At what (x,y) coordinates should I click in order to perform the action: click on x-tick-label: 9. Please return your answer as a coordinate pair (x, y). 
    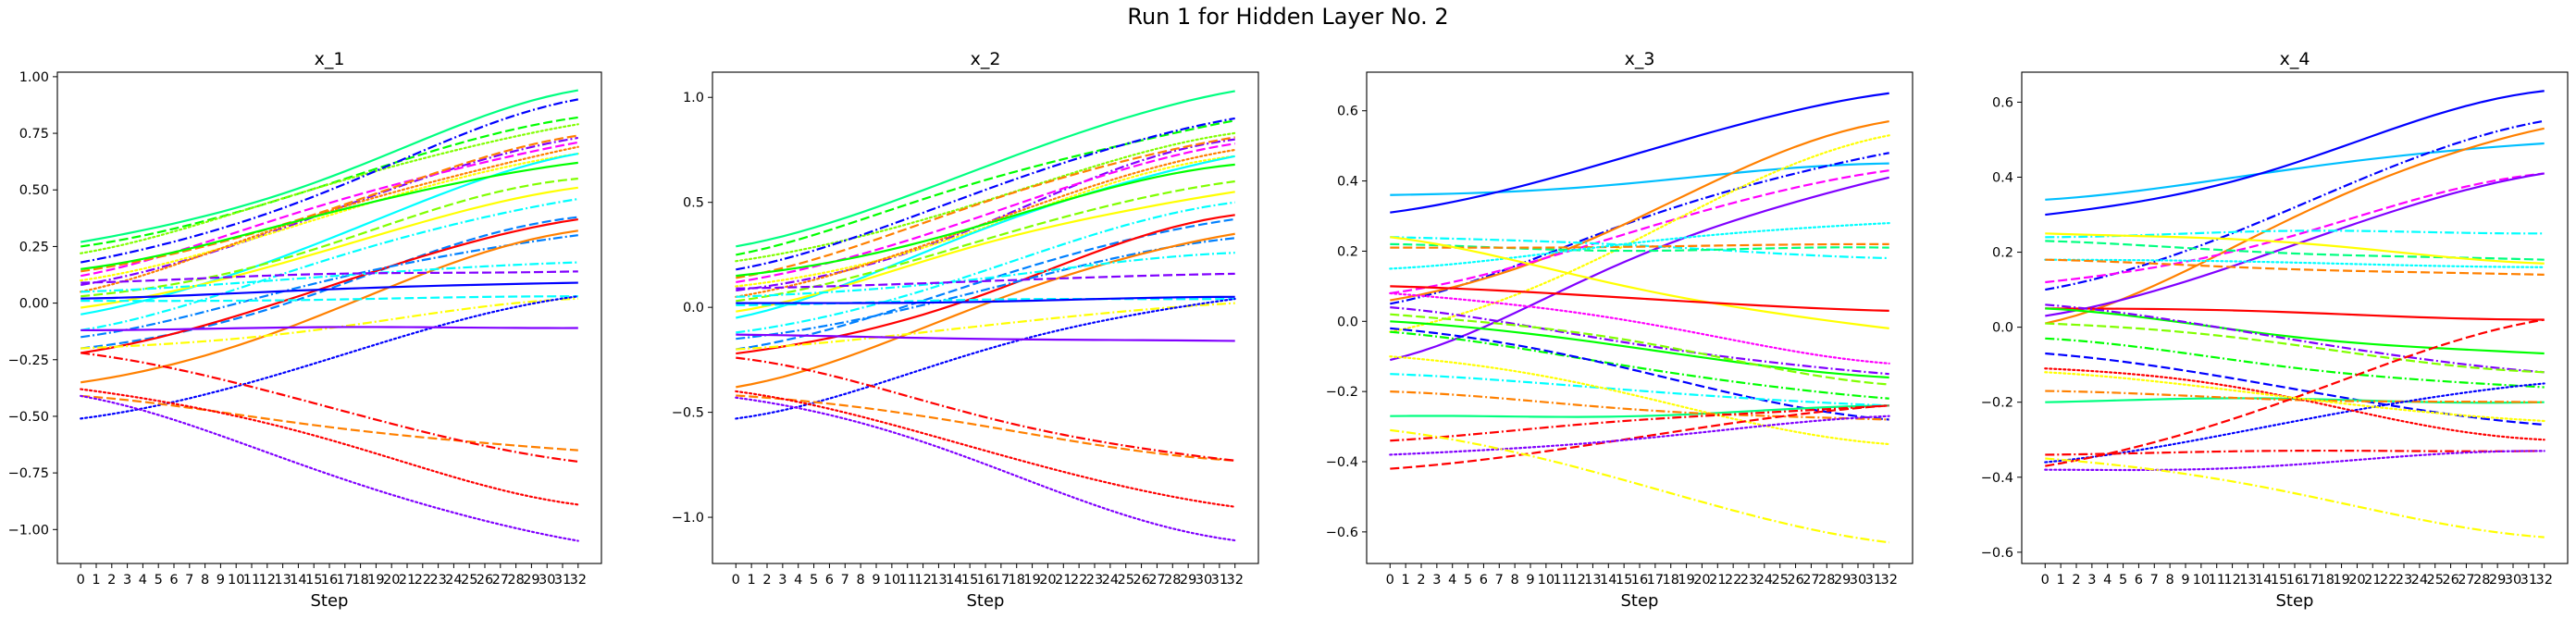
    Looking at the image, I should click on (221, 581).